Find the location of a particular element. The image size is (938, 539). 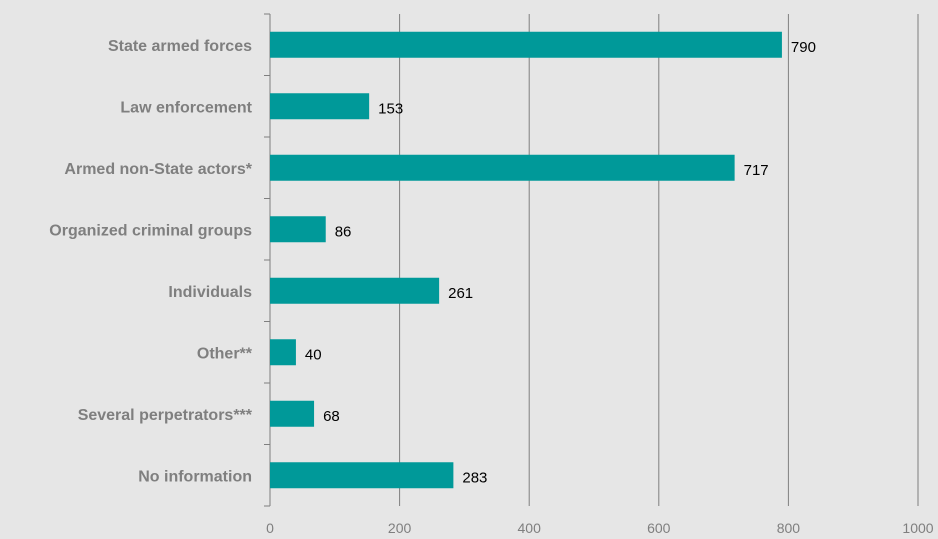

x-tick-label: 200 is located at coordinates (400, 528).